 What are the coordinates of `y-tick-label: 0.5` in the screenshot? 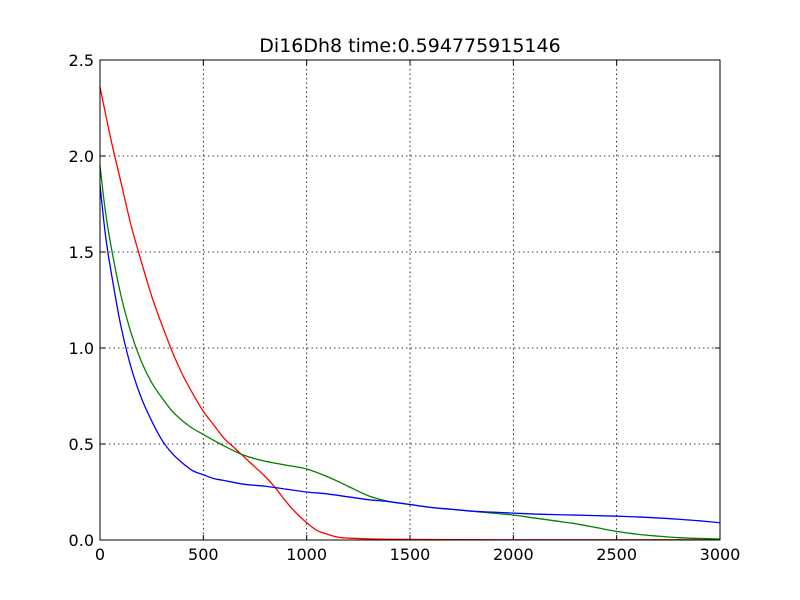 It's located at (81, 444).